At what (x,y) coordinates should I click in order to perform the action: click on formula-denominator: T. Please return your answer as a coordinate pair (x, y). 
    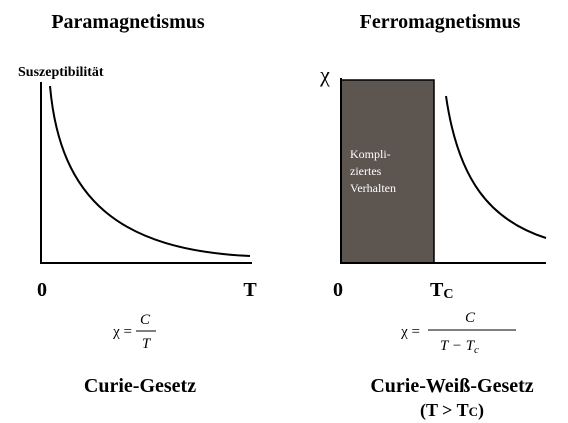
    Looking at the image, I should click on (147, 344).